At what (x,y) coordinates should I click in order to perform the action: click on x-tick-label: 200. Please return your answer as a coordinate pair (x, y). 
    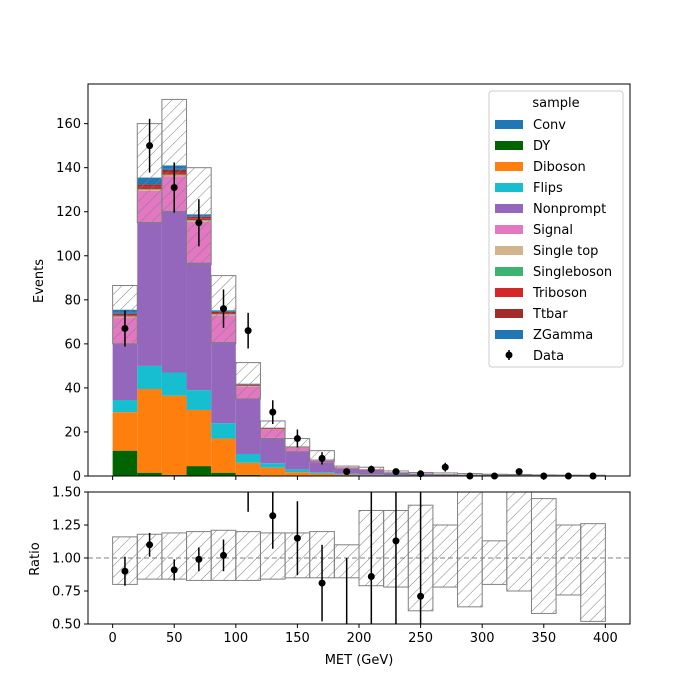
    Looking at the image, I should click on (359, 638).